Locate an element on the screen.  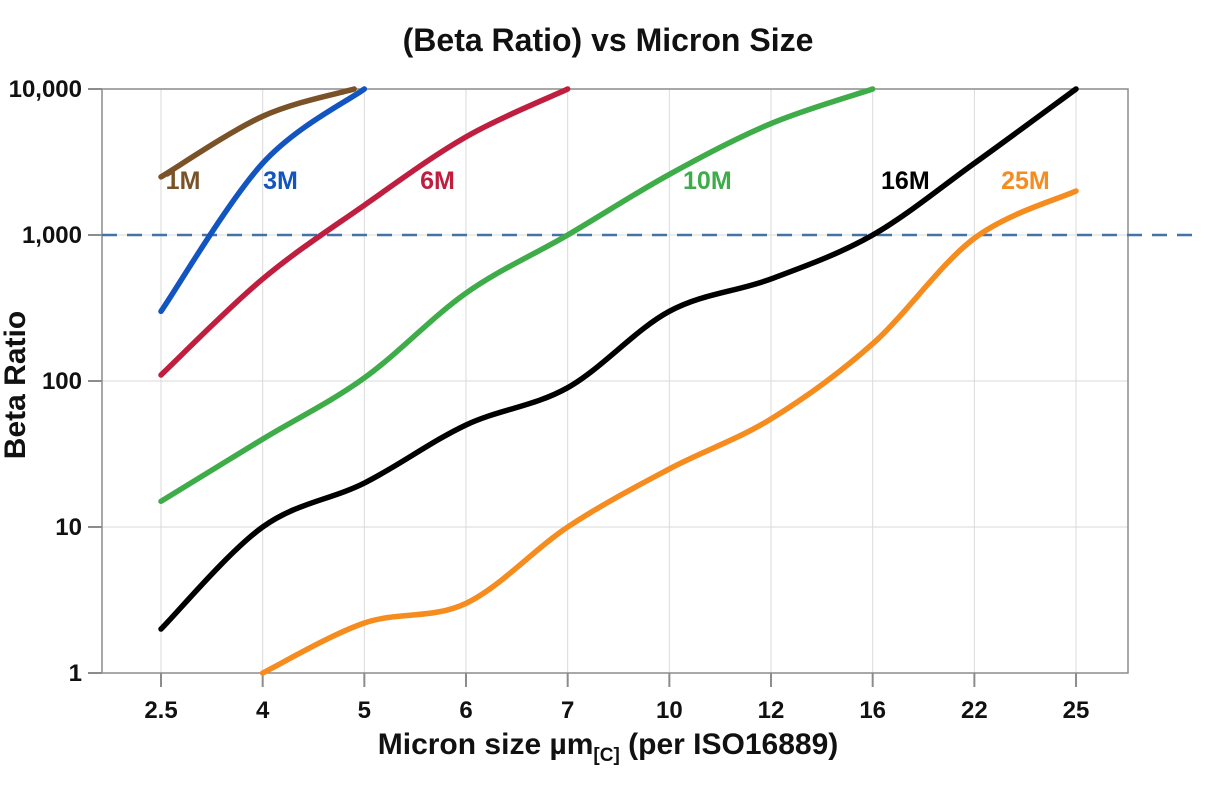
x-tick-label: 12 is located at coordinates (771, 710).